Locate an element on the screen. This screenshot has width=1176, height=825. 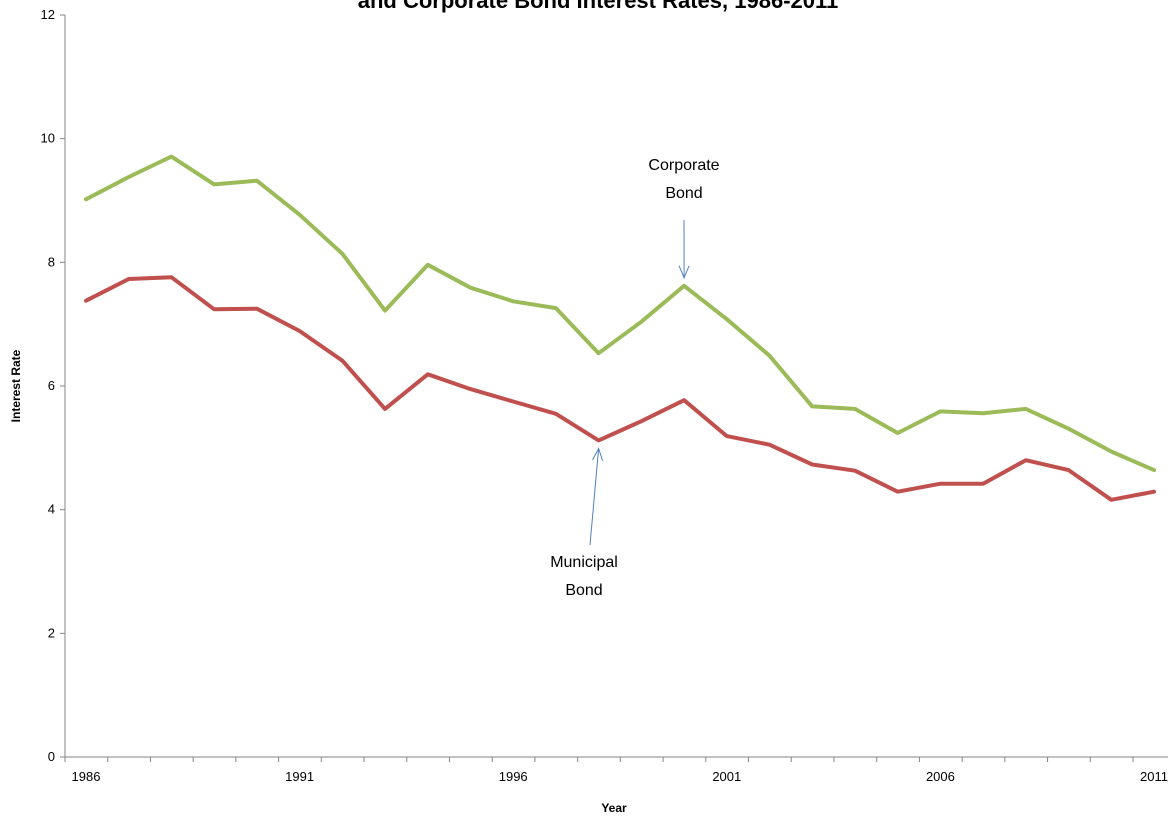
y-tick-label: 2 is located at coordinates (51, 632).